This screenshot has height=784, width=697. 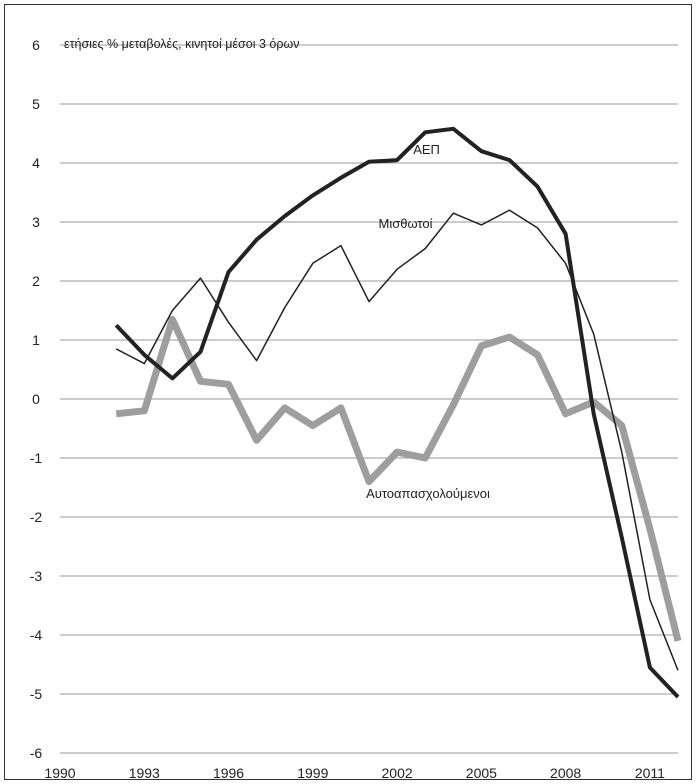 What do you see at coordinates (36, 45) in the screenshot?
I see `y-tick-label: 6` at bounding box center [36, 45].